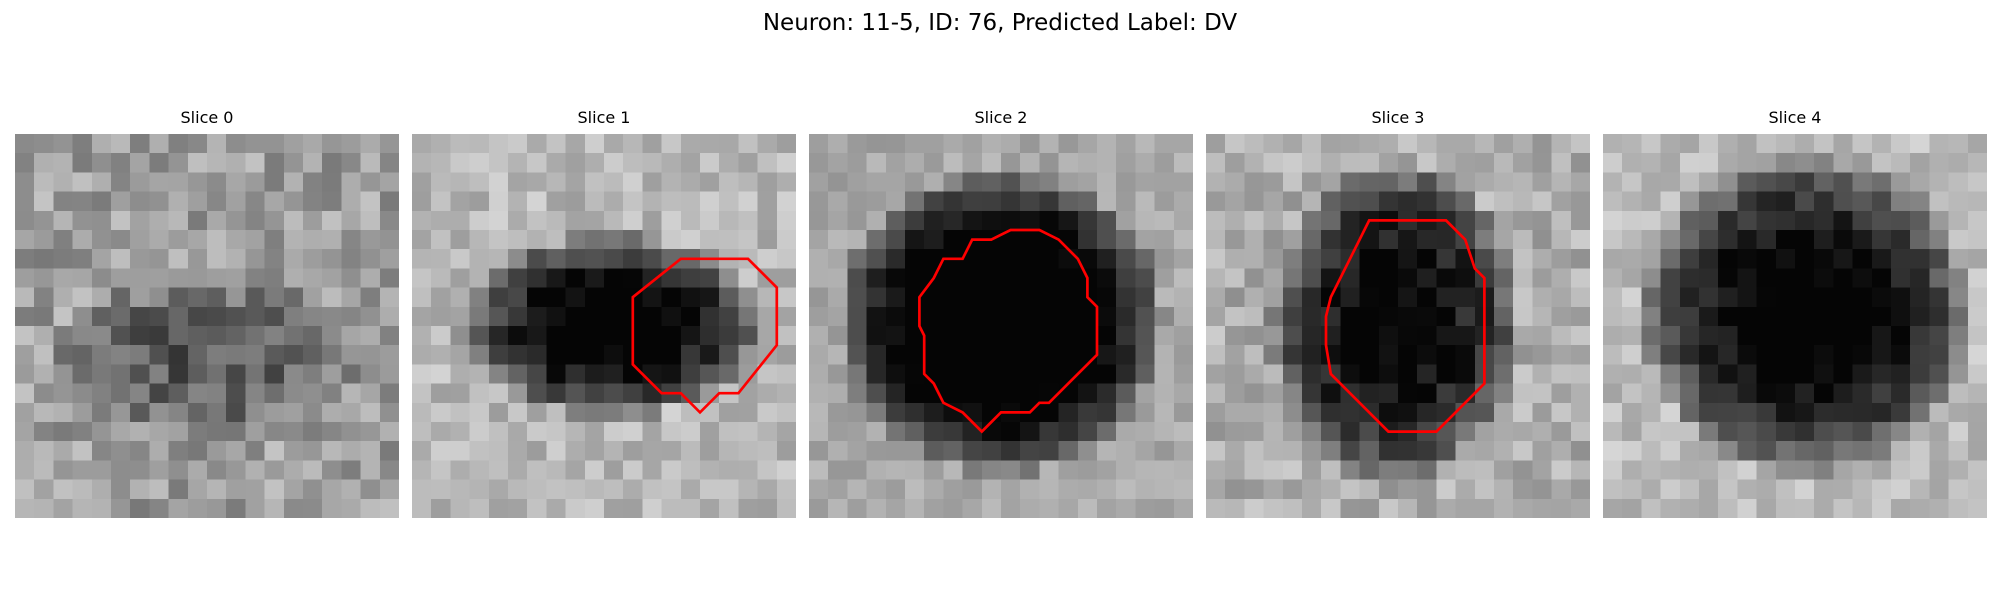 The height and width of the screenshot is (600, 2000). I want to click on slice-panel-2: Slice 2, so click(1001, 312).